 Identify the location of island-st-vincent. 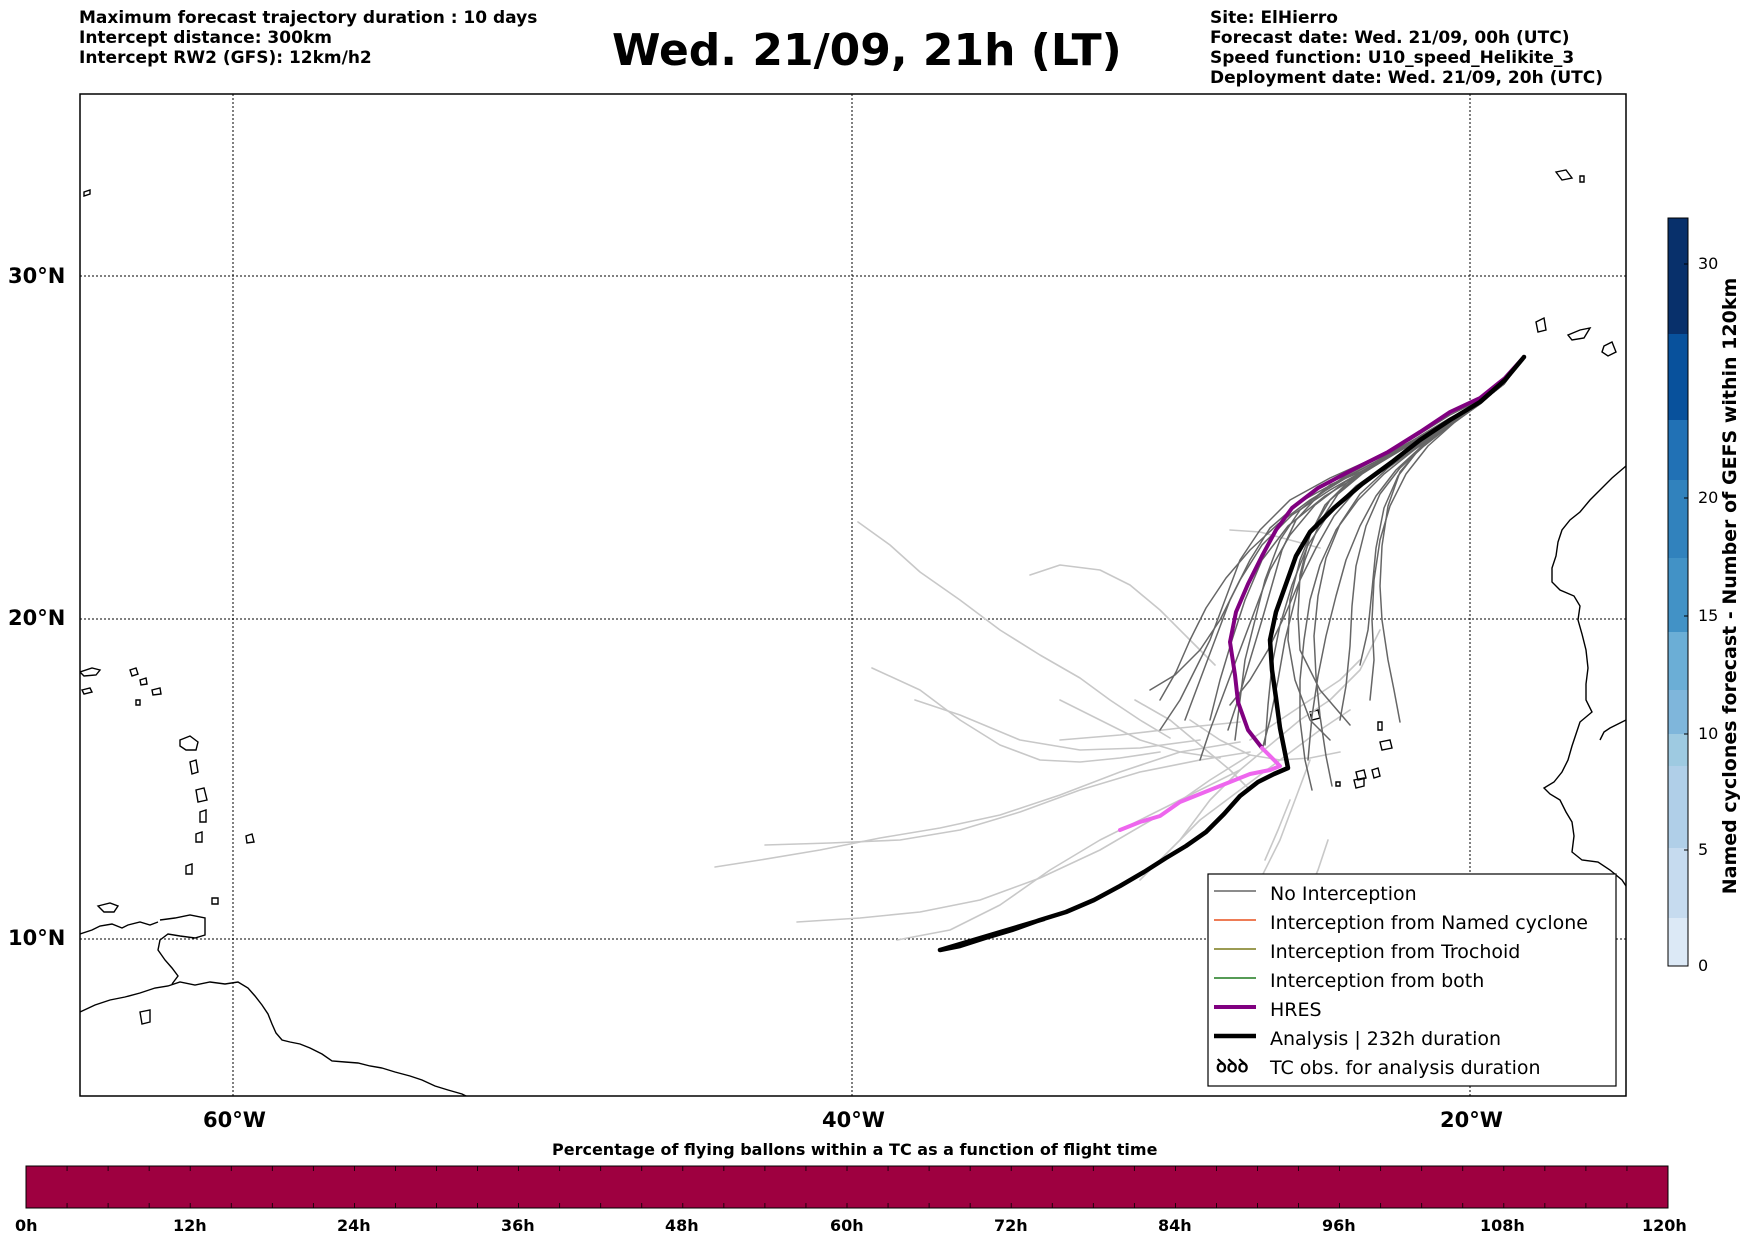
(199, 837).